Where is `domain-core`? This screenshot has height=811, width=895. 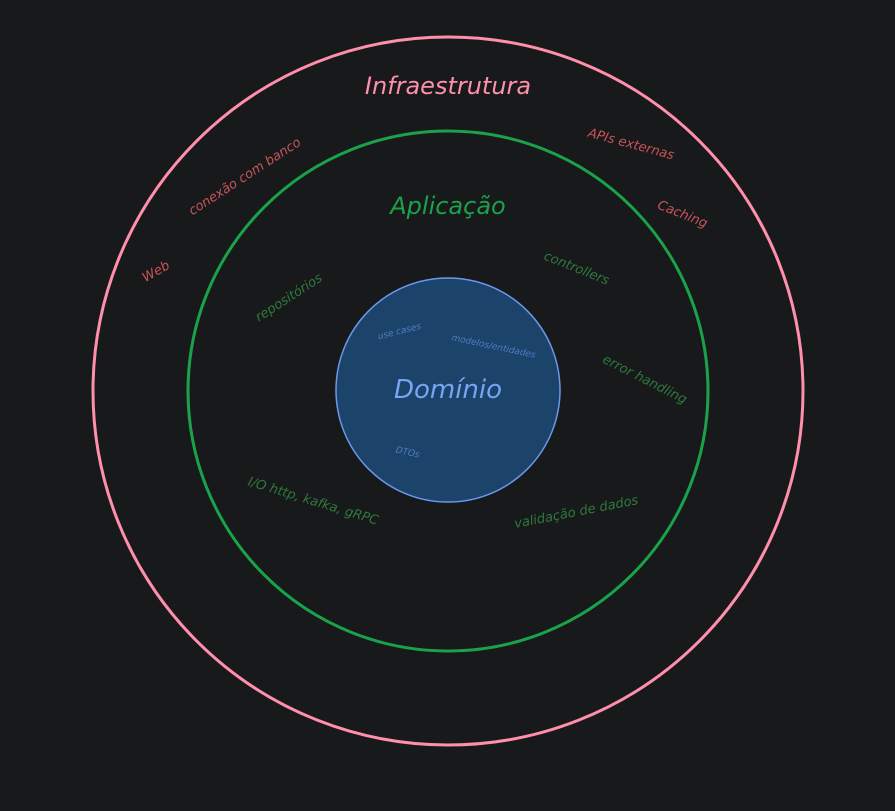 domain-core is located at coordinates (448, 390).